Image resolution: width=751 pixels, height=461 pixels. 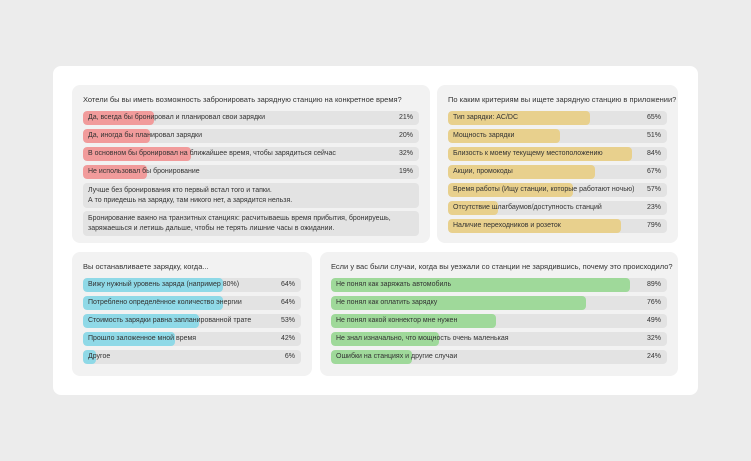 I want to click on answer-text: Прошло заложенное мной время, so click(x=142, y=338).